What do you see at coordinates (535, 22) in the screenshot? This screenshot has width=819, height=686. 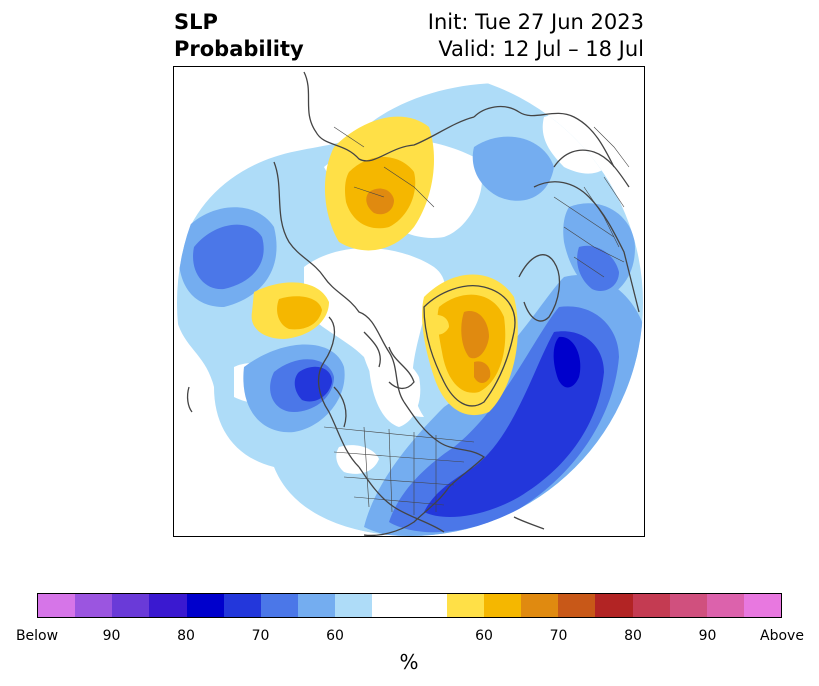 I see `init-date: Init: Tue 27 Jun 2023` at bounding box center [535, 22].